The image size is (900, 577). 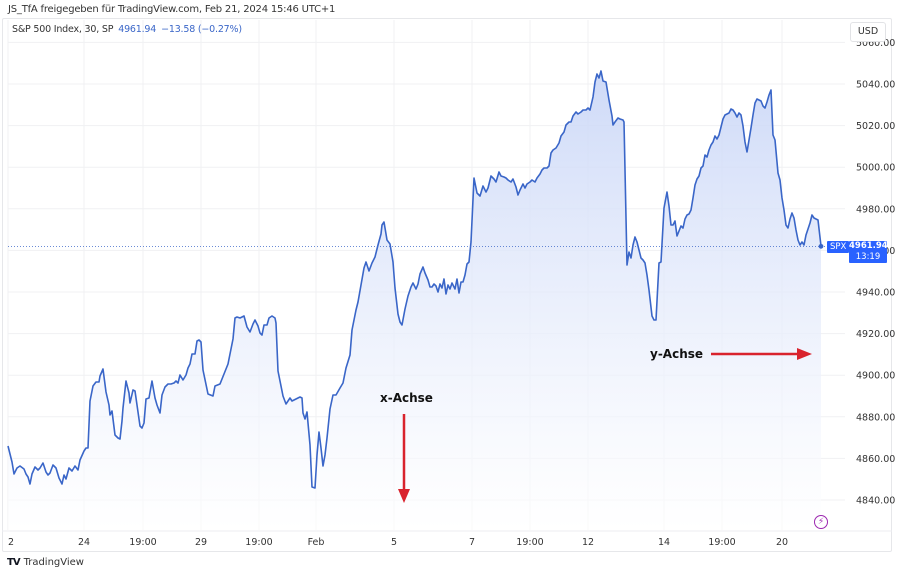 I want to click on x-tick-label: 20, so click(x=782, y=542).